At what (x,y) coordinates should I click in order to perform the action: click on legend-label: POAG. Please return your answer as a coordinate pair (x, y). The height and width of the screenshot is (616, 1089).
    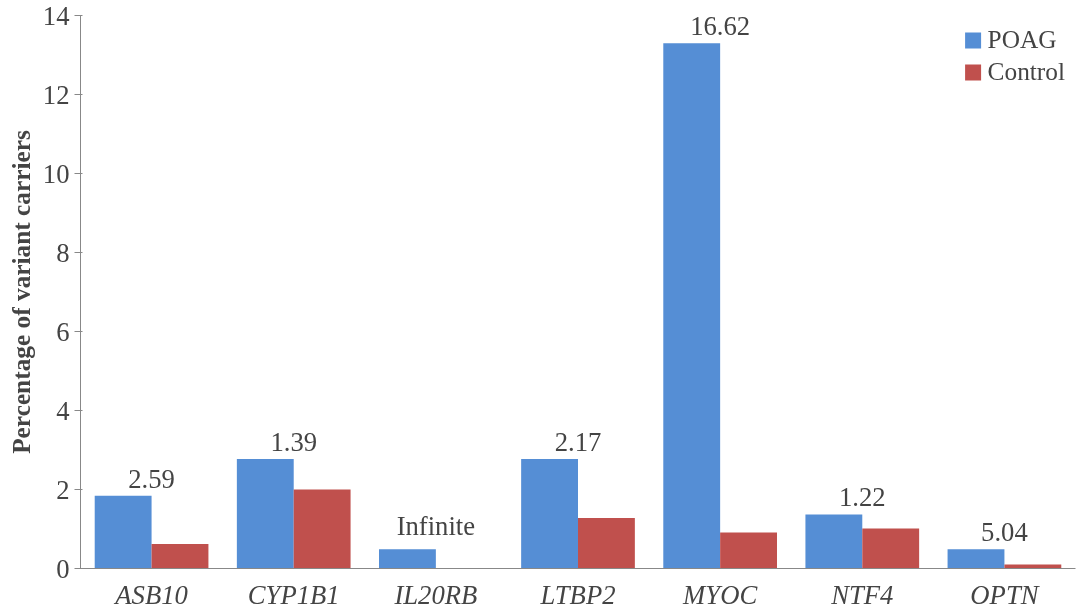
    Looking at the image, I should click on (1022, 39).